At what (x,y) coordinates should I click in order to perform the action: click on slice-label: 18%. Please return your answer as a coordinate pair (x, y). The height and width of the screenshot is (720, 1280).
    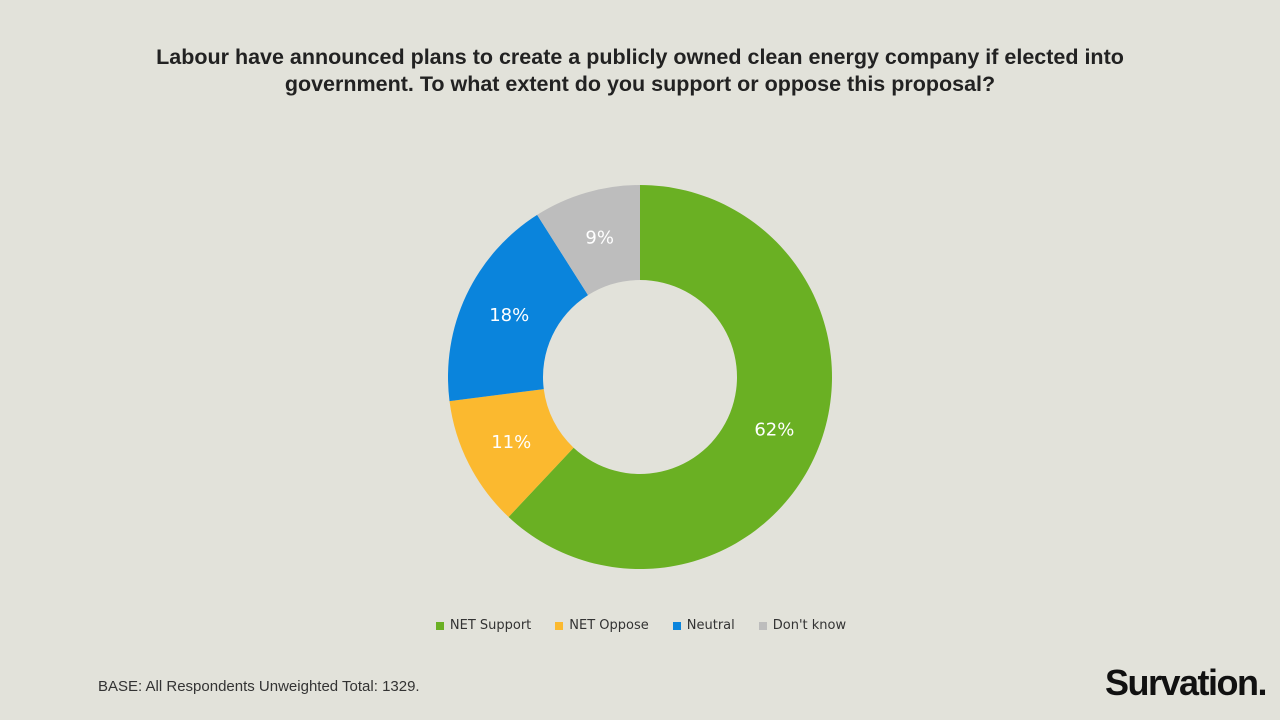
    Looking at the image, I should click on (509, 315).